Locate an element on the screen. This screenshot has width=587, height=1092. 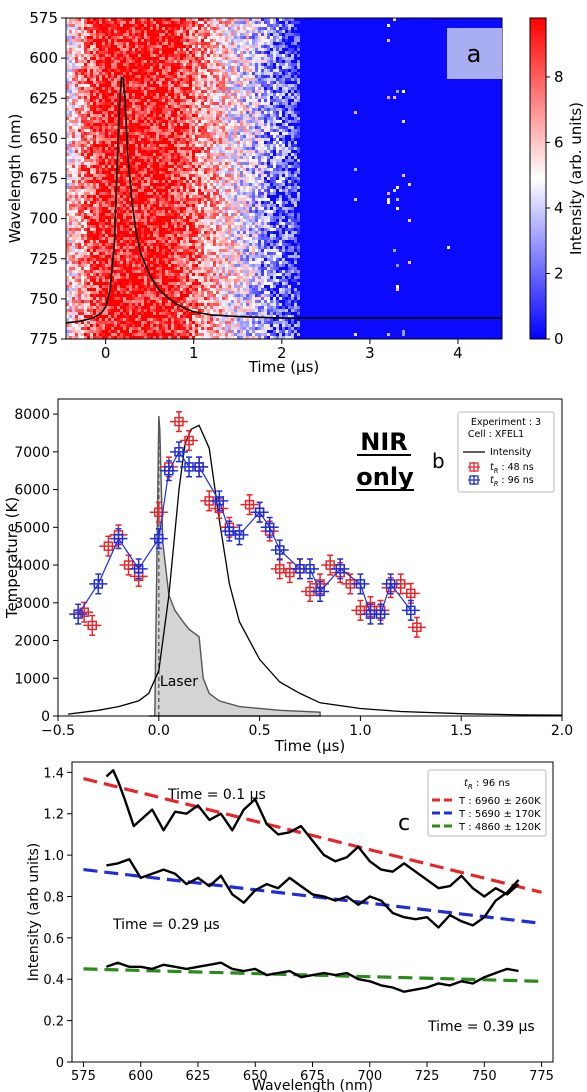
colorbar-label: Intensity (arb. units) is located at coordinates (576, 178).